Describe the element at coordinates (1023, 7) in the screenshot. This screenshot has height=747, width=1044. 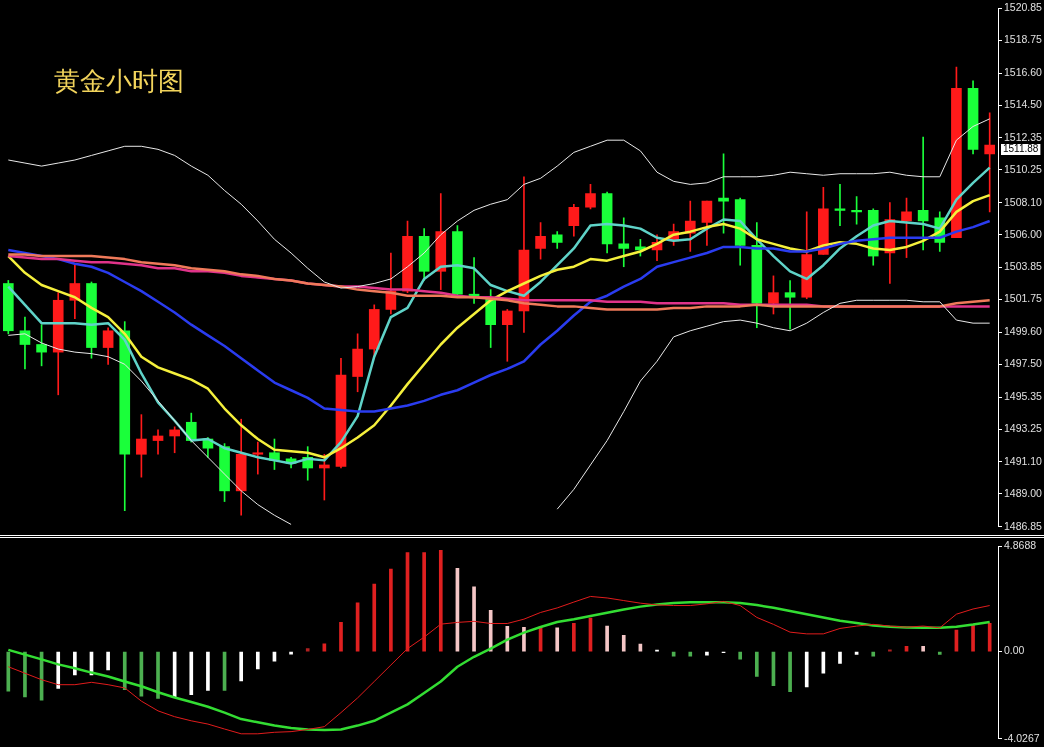
I see `y-tick-label: 1520.85` at that location.